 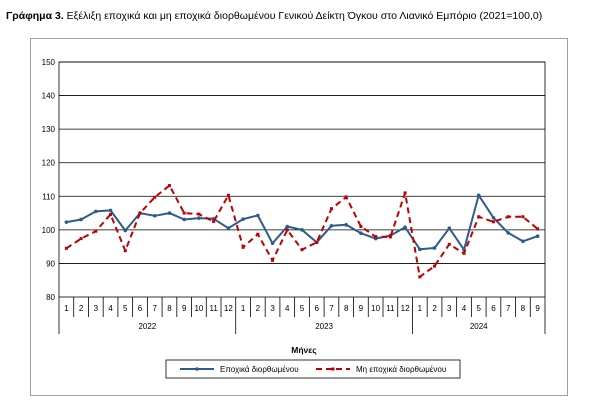 What do you see at coordinates (49, 96) in the screenshot?
I see `y-tick-label: 140` at bounding box center [49, 96].